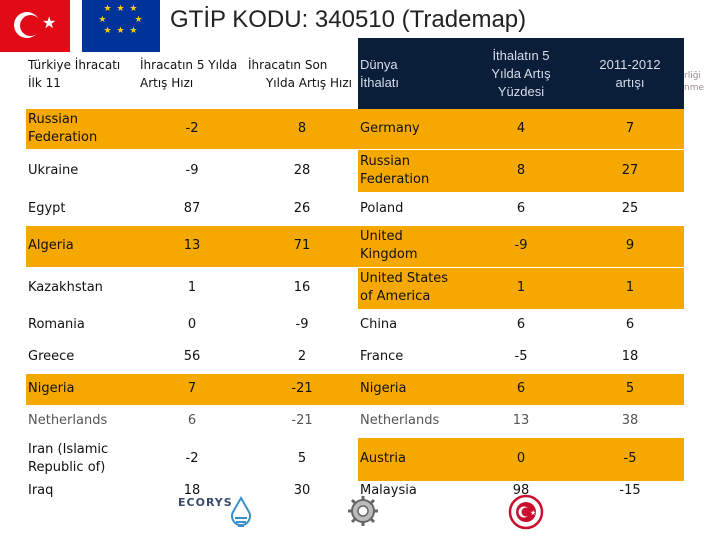 The width and height of the screenshot is (720, 540). What do you see at coordinates (68, 458) in the screenshot?
I see `export-country: Iran (Islamic Republic of)` at bounding box center [68, 458].